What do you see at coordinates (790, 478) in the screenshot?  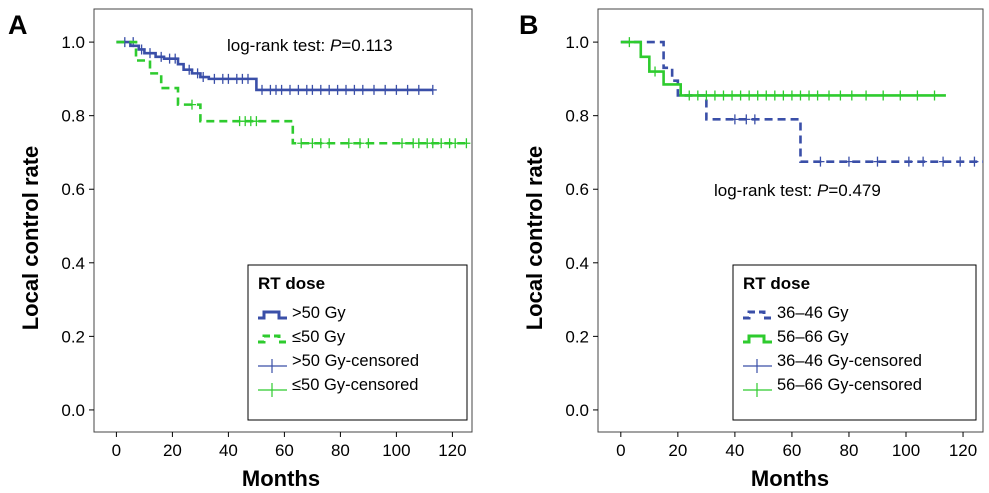 I see `x-axis-label: Months` at bounding box center [790, 478].